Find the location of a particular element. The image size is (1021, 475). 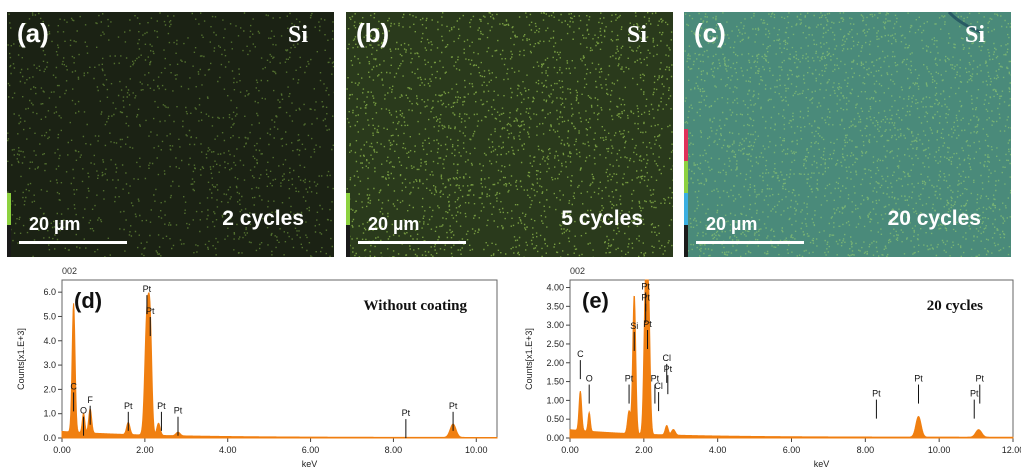

peak-label: F is located at coordinates (90, 400).